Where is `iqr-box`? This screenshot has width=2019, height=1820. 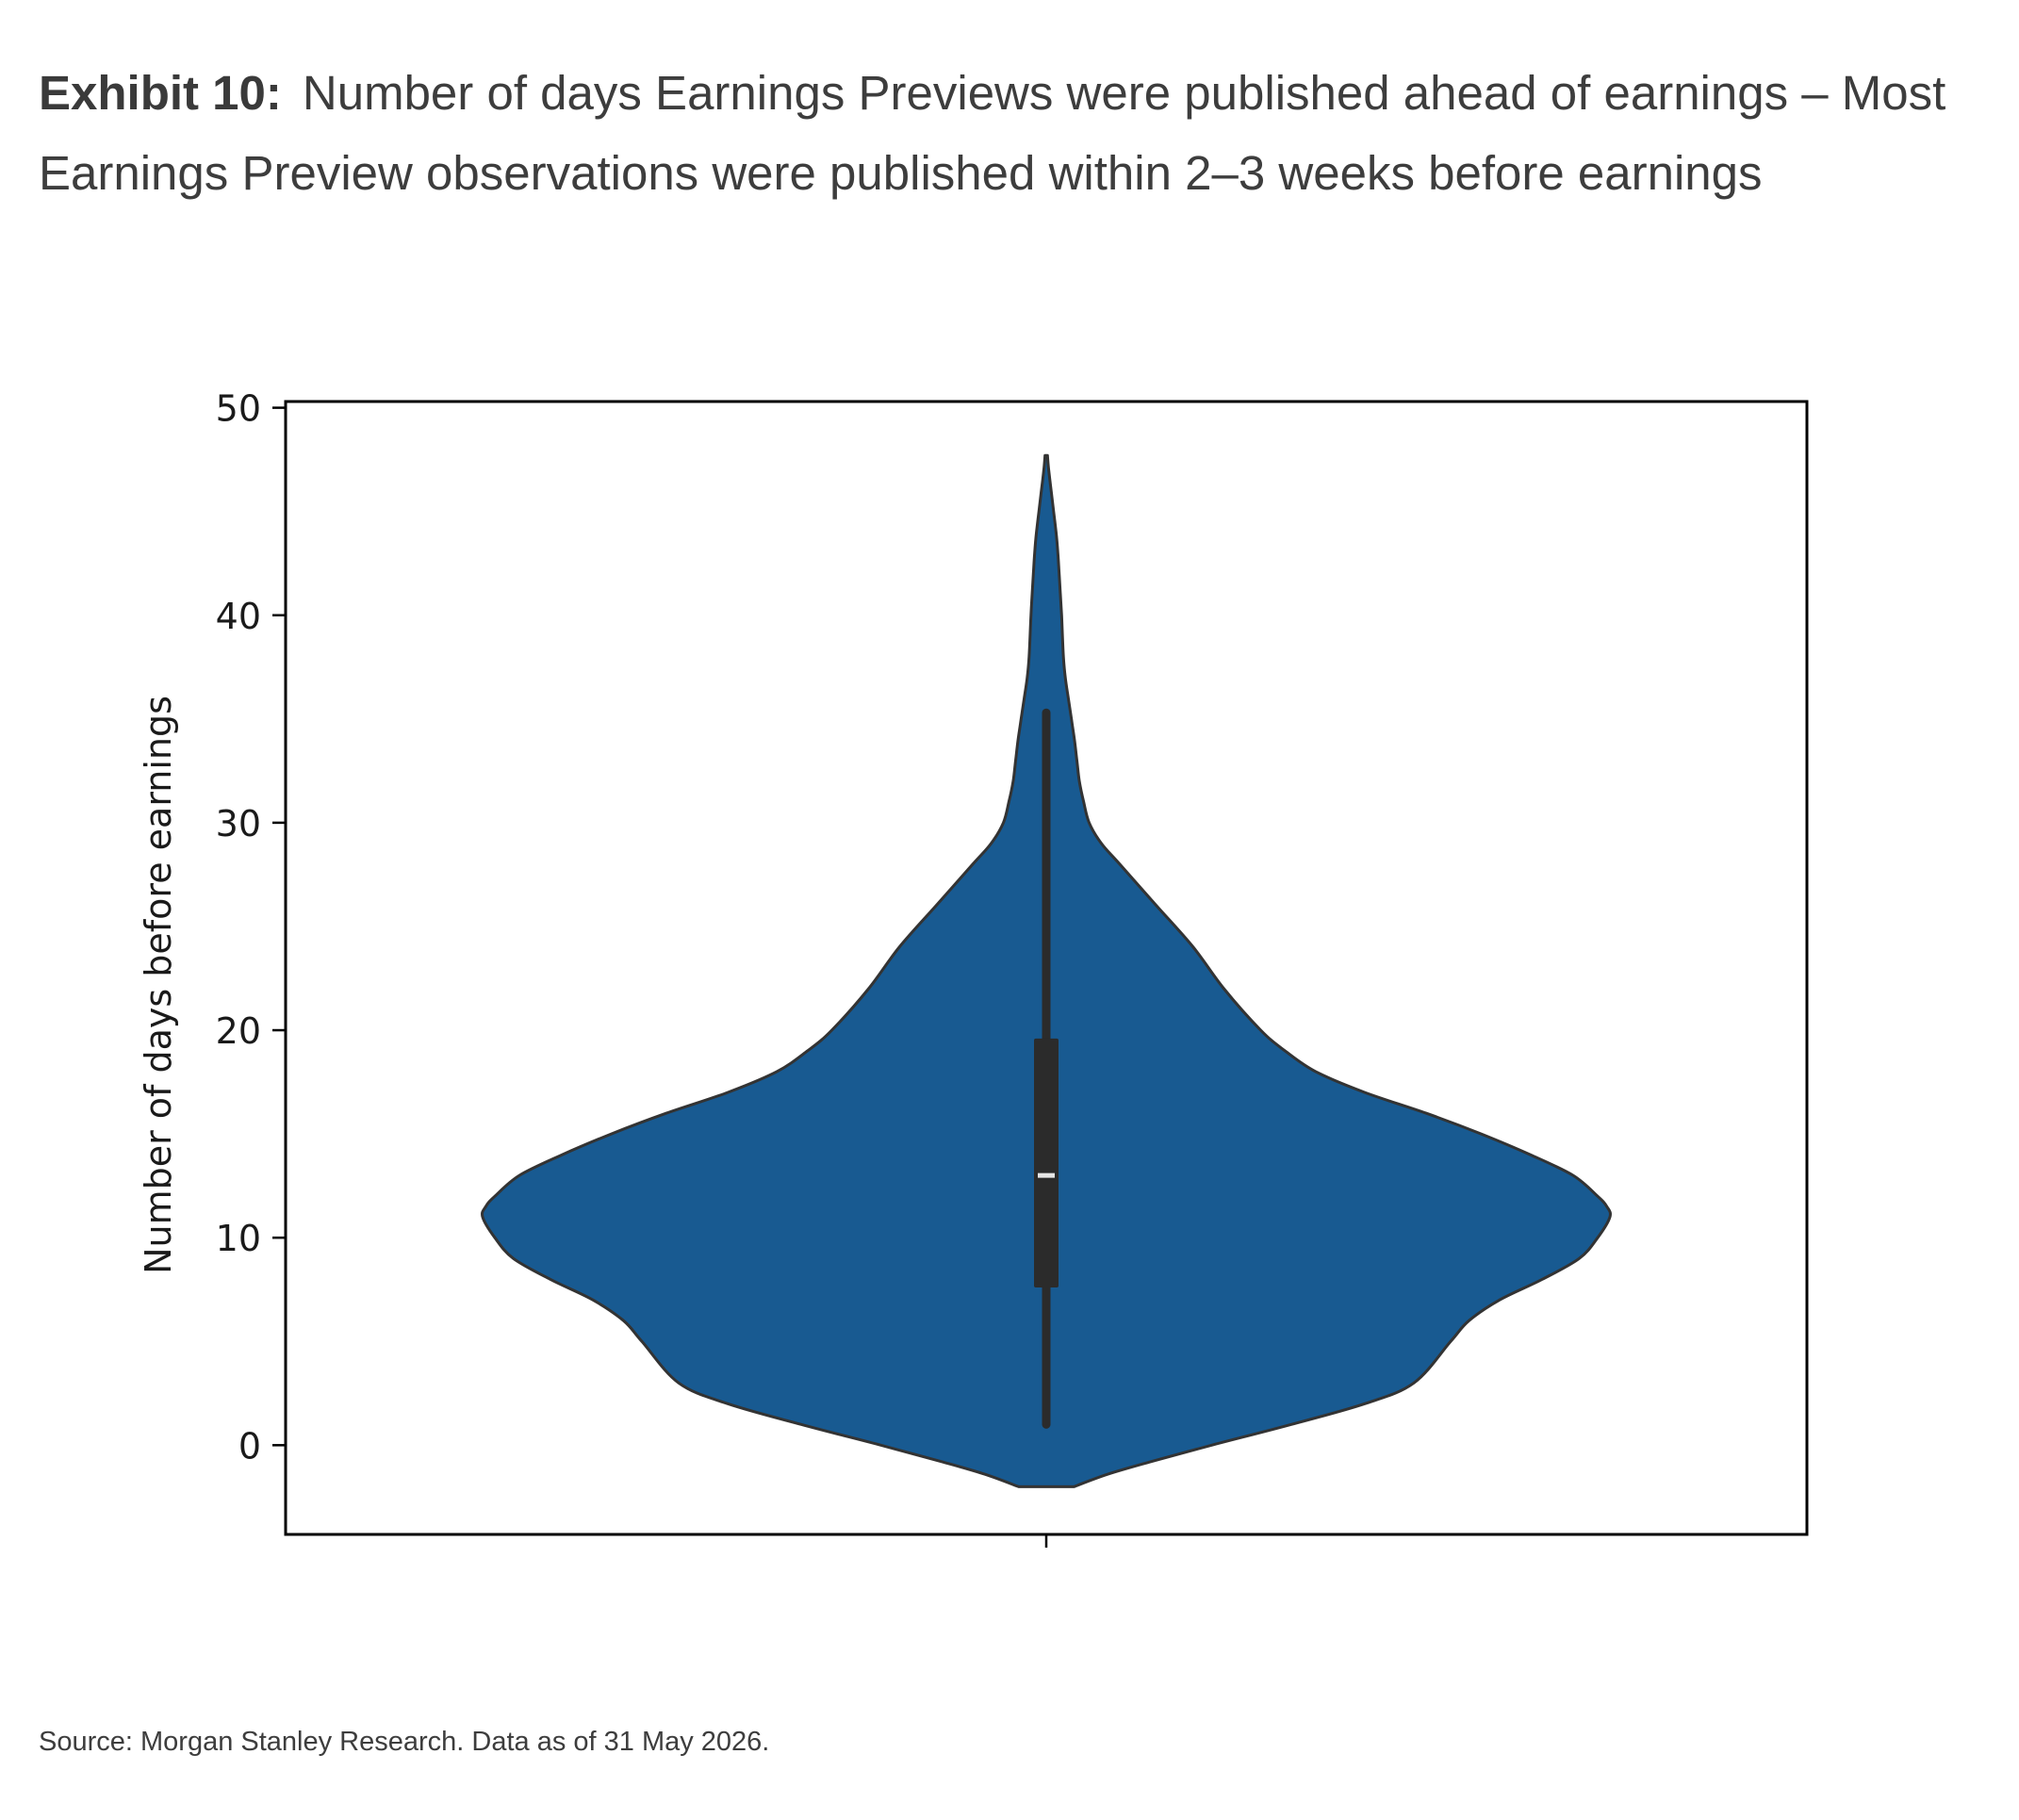 iqr-box is located at coordinates (1046, 1163).